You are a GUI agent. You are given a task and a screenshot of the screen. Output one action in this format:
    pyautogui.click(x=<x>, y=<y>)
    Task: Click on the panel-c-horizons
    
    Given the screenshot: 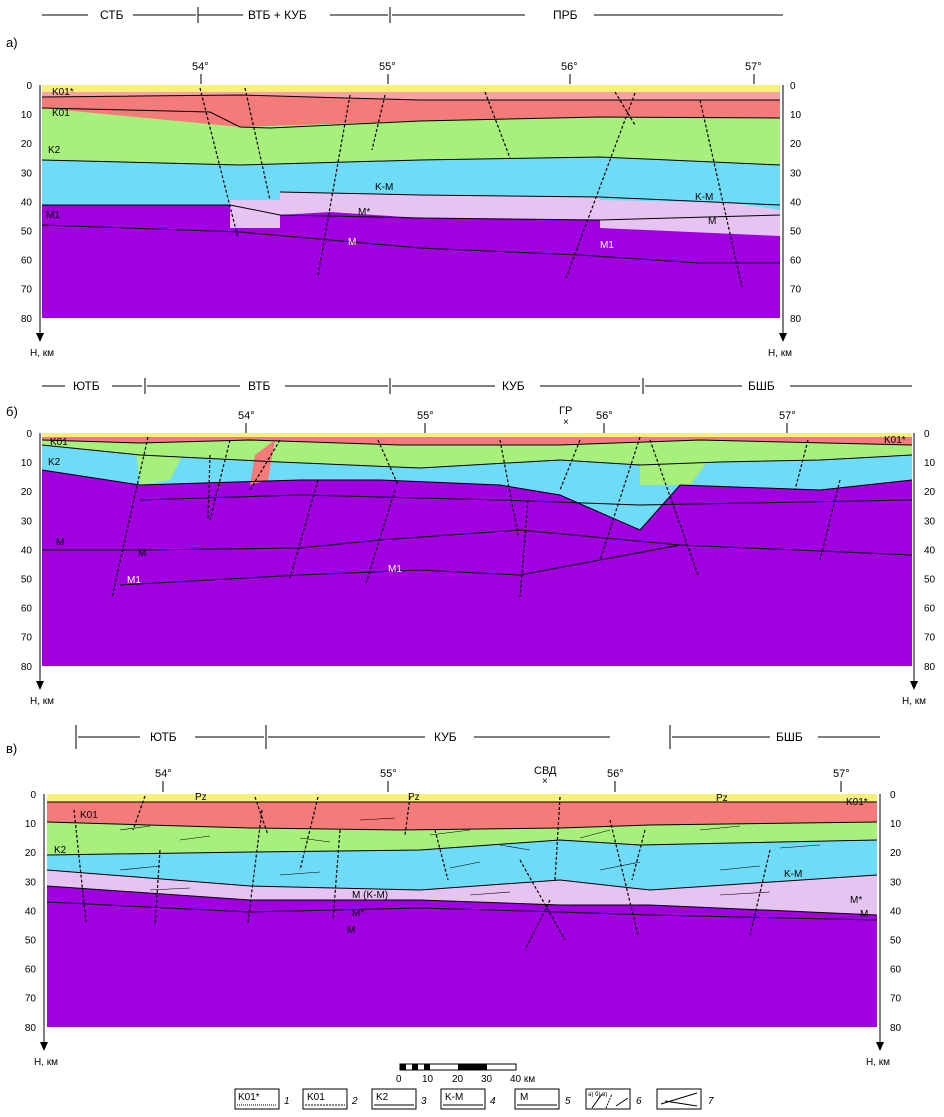 What is the action you would take?
    pyautogui.click(x=462, y=861)
    